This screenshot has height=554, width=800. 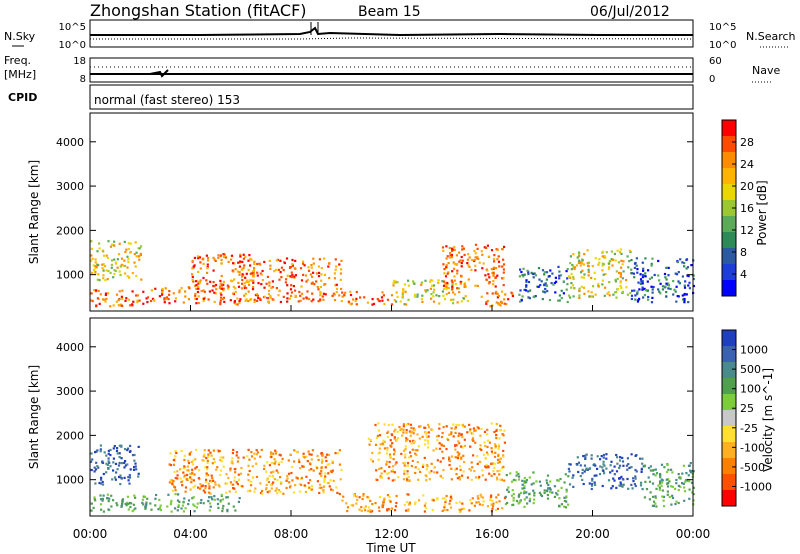 What do you see at coordinates (70, 230) in the screenshot?
I see `ytick-label: 2000` at bounding box center [70, 230].